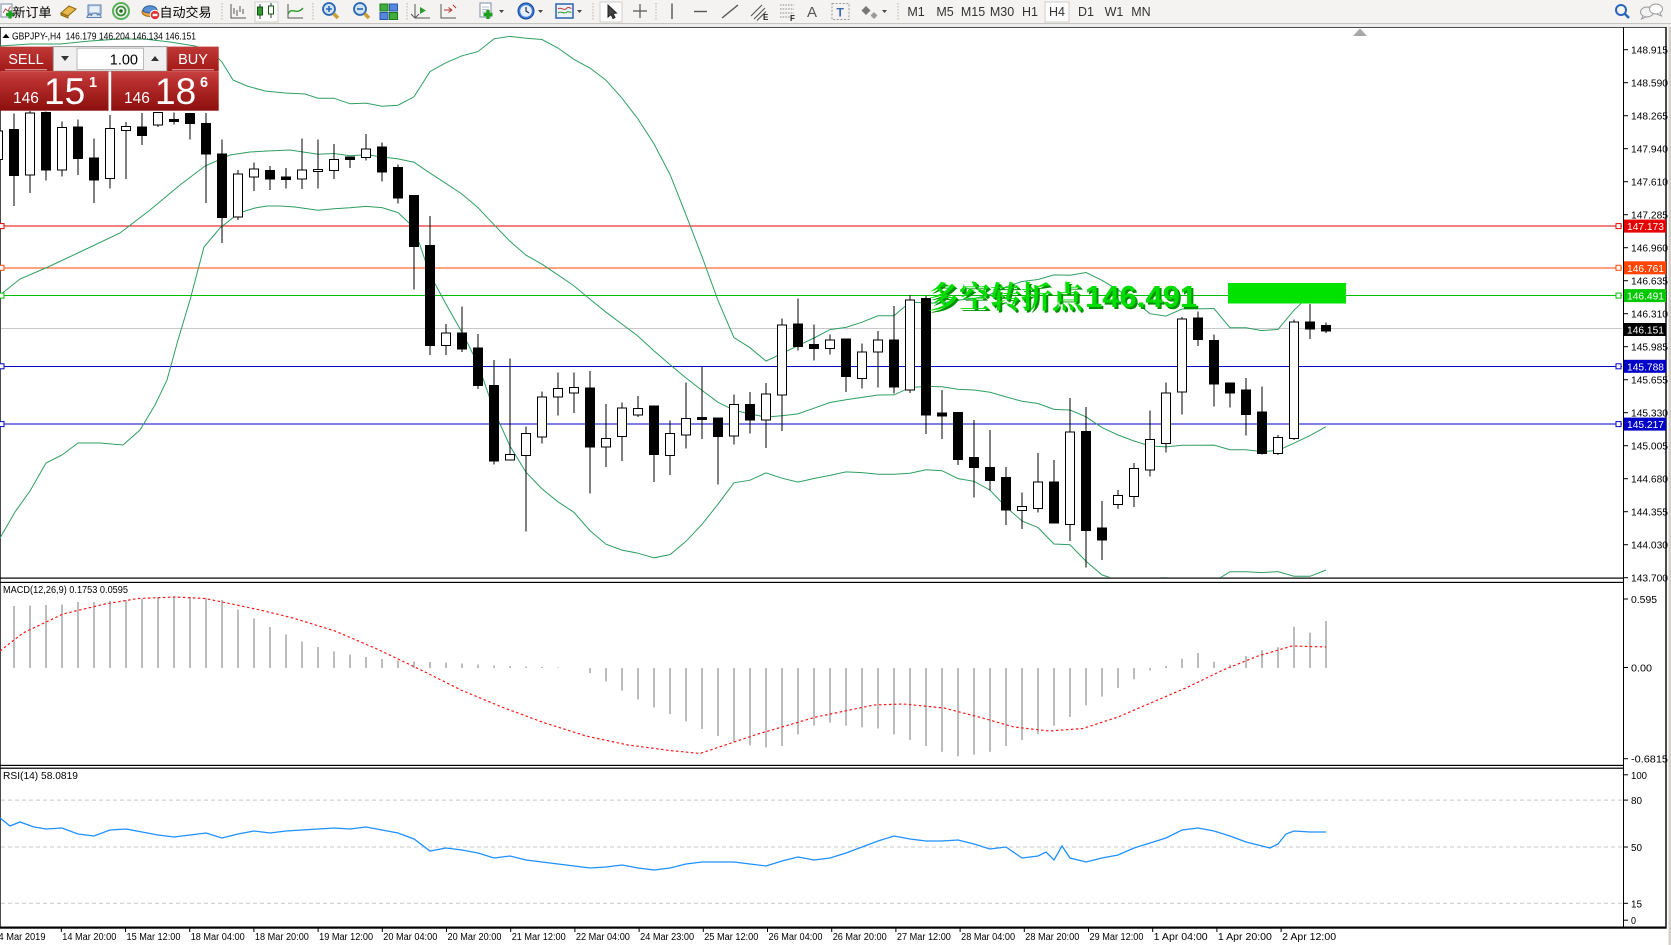 Image resolution: width=1671 pixels, height=945 pixels. Describe the element at coordinates (944, 12) in the screenshot. I see `svg-text: M5` at that location.